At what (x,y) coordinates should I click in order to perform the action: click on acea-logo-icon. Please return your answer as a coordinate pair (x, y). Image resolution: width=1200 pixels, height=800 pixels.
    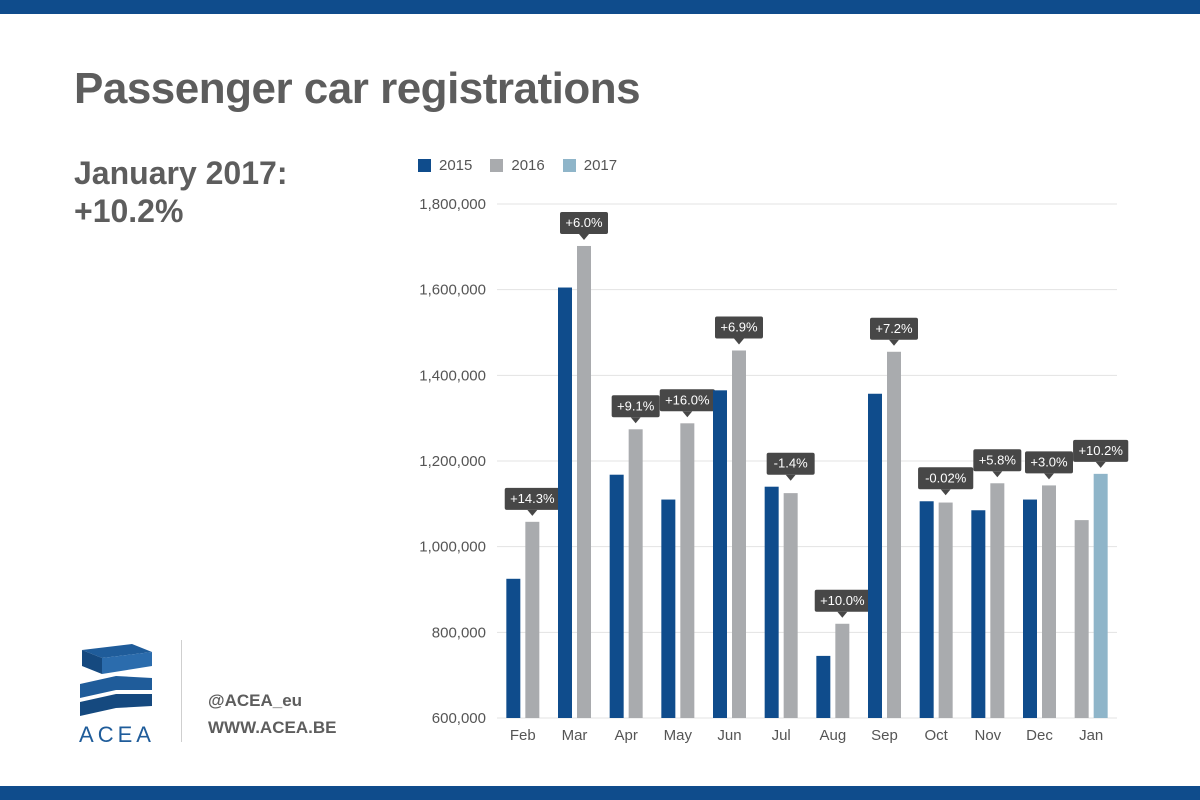
    Looking at the image, I should click on (116, 680).